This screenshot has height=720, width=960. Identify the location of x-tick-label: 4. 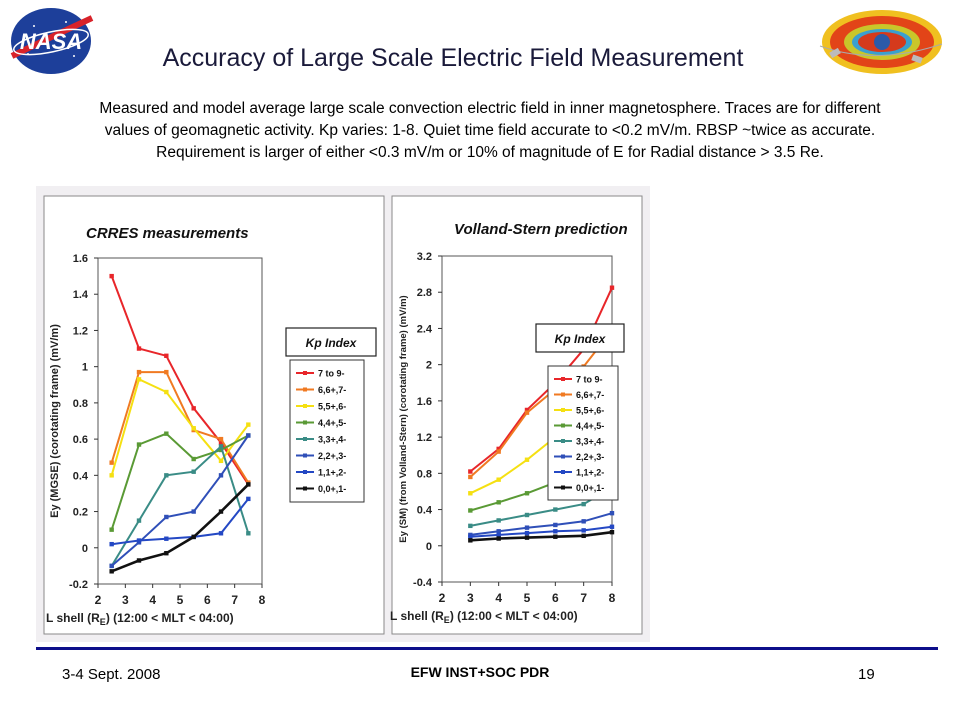
(152, 600).